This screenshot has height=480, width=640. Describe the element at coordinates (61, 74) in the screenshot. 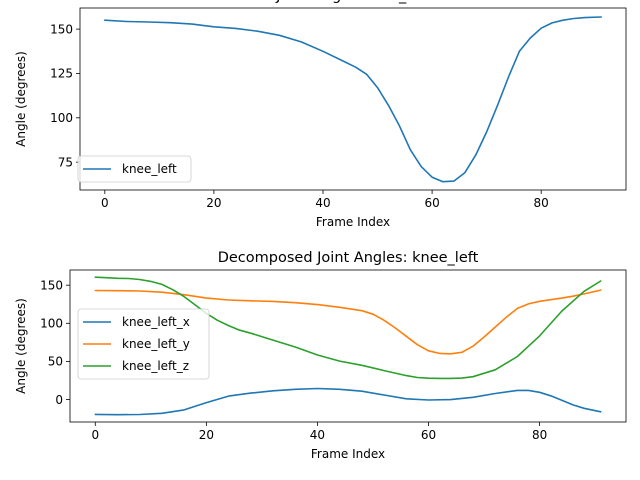

I see `y-tick-label: 125` at that location.